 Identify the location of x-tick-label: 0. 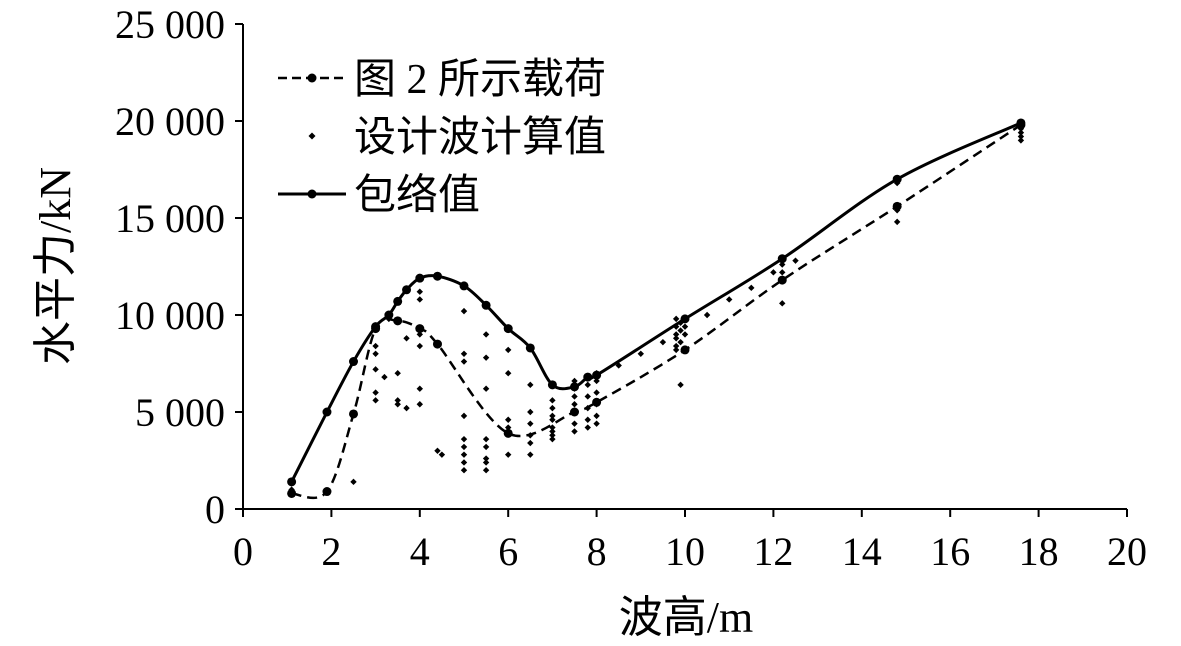
(243, 551).